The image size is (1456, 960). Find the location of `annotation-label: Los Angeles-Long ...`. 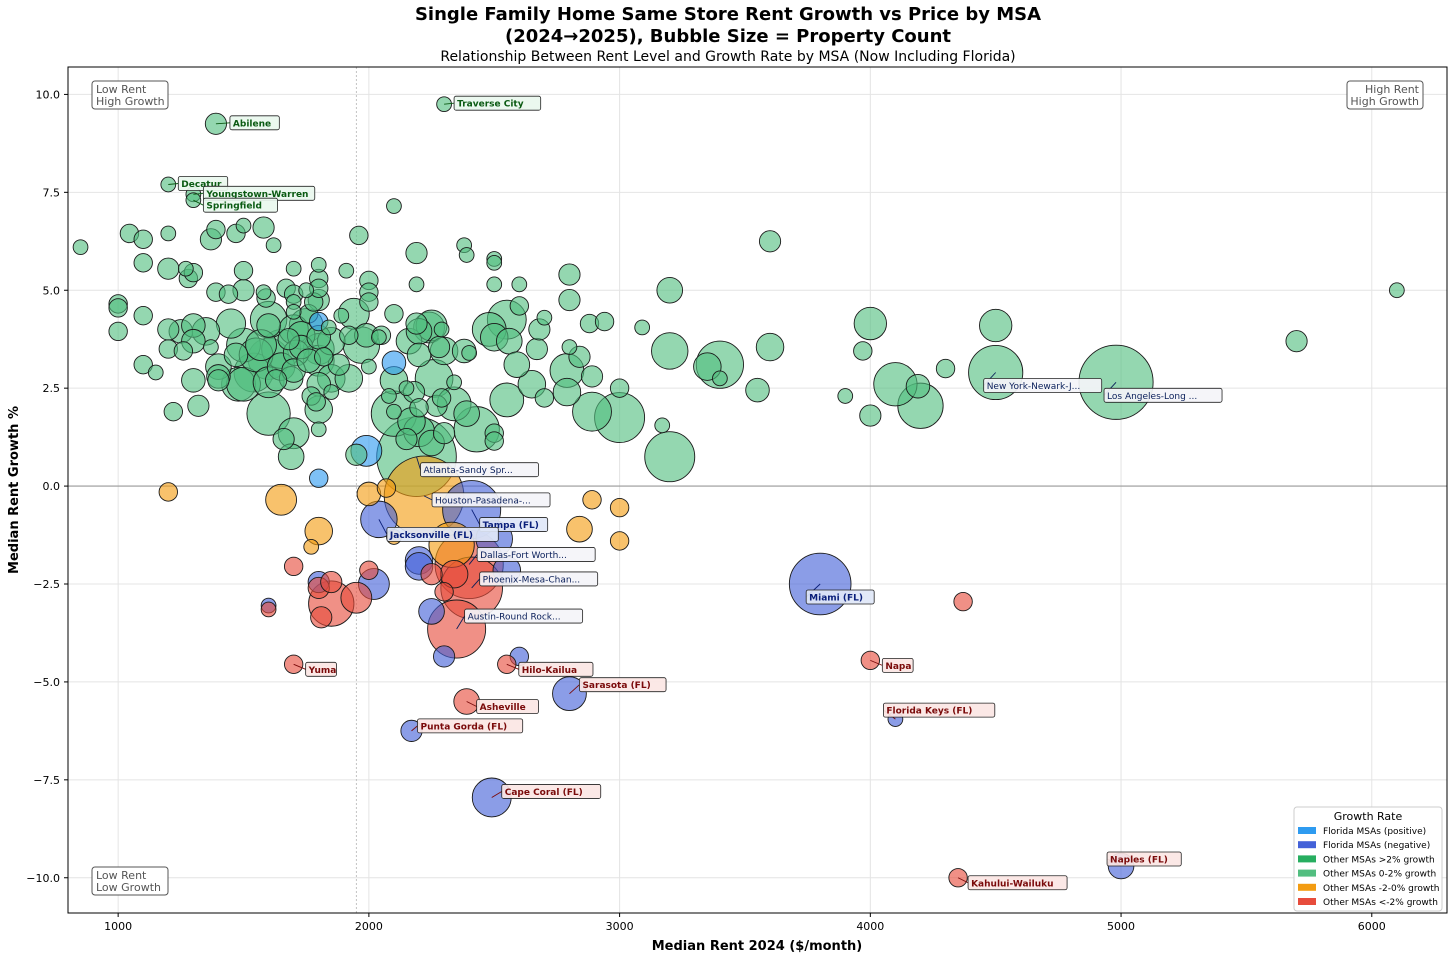

annotation-label: Los Angeles-Long ... is located at coordinates (1152, 397).